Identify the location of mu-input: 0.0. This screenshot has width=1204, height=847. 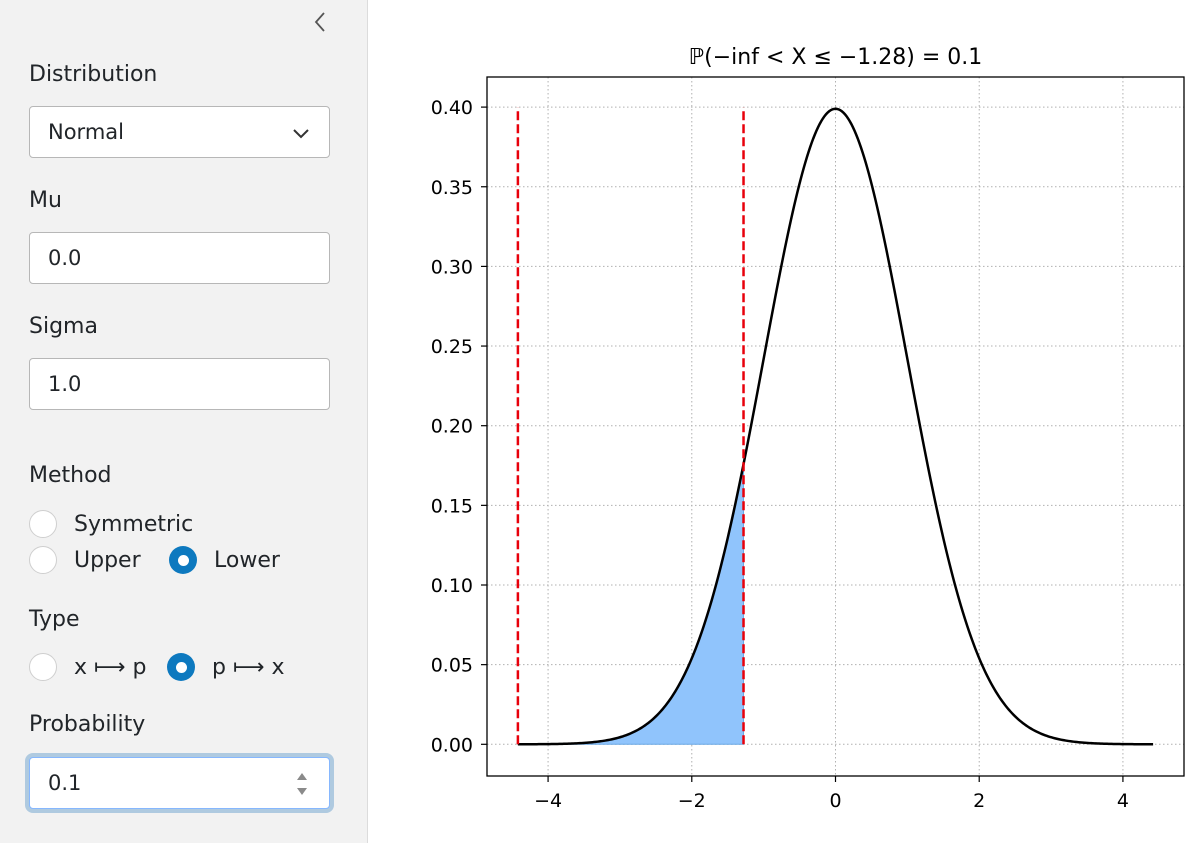
(179, 258).